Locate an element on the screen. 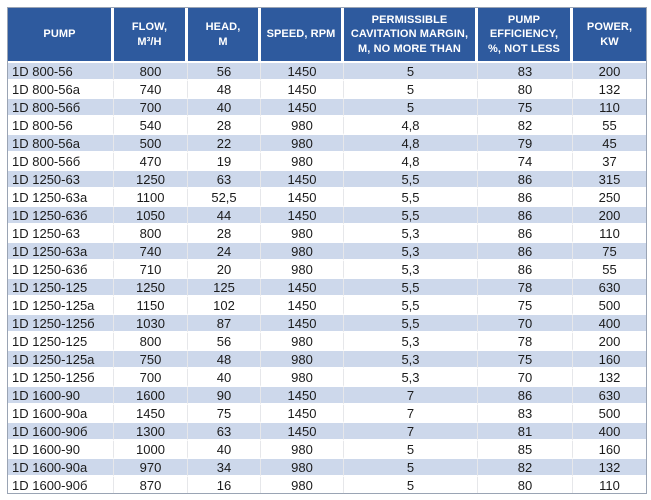 This screenshot has height=500, width=651. pump-name-cell: 1D 800-56б is located at coordinates (61, 108).